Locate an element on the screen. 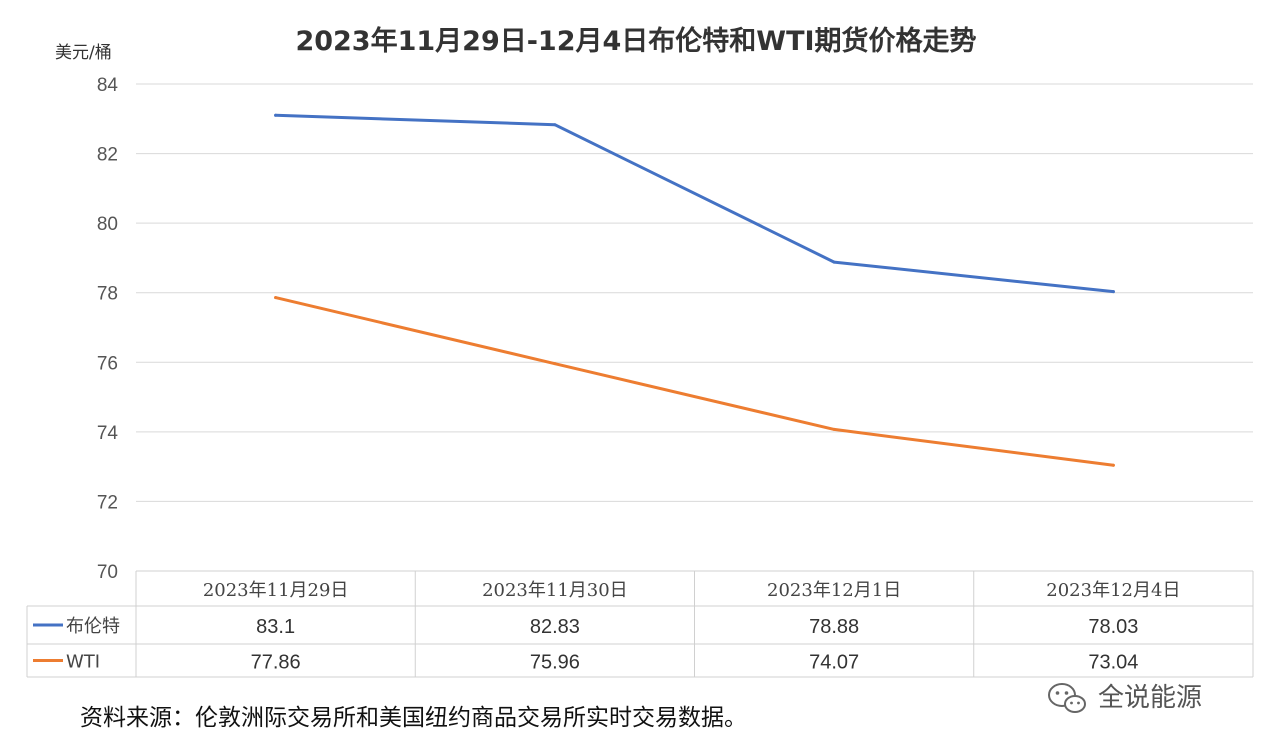  source-note: 资料来源：伦敦洲际交易所和美国纽约商品交易所实时交易数据。 is located at coordinates (413, 718).